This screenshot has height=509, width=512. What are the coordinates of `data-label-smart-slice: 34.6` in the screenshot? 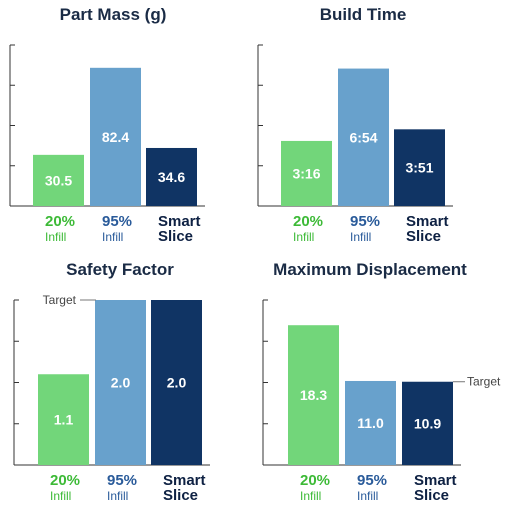 It's located at (171, 177).